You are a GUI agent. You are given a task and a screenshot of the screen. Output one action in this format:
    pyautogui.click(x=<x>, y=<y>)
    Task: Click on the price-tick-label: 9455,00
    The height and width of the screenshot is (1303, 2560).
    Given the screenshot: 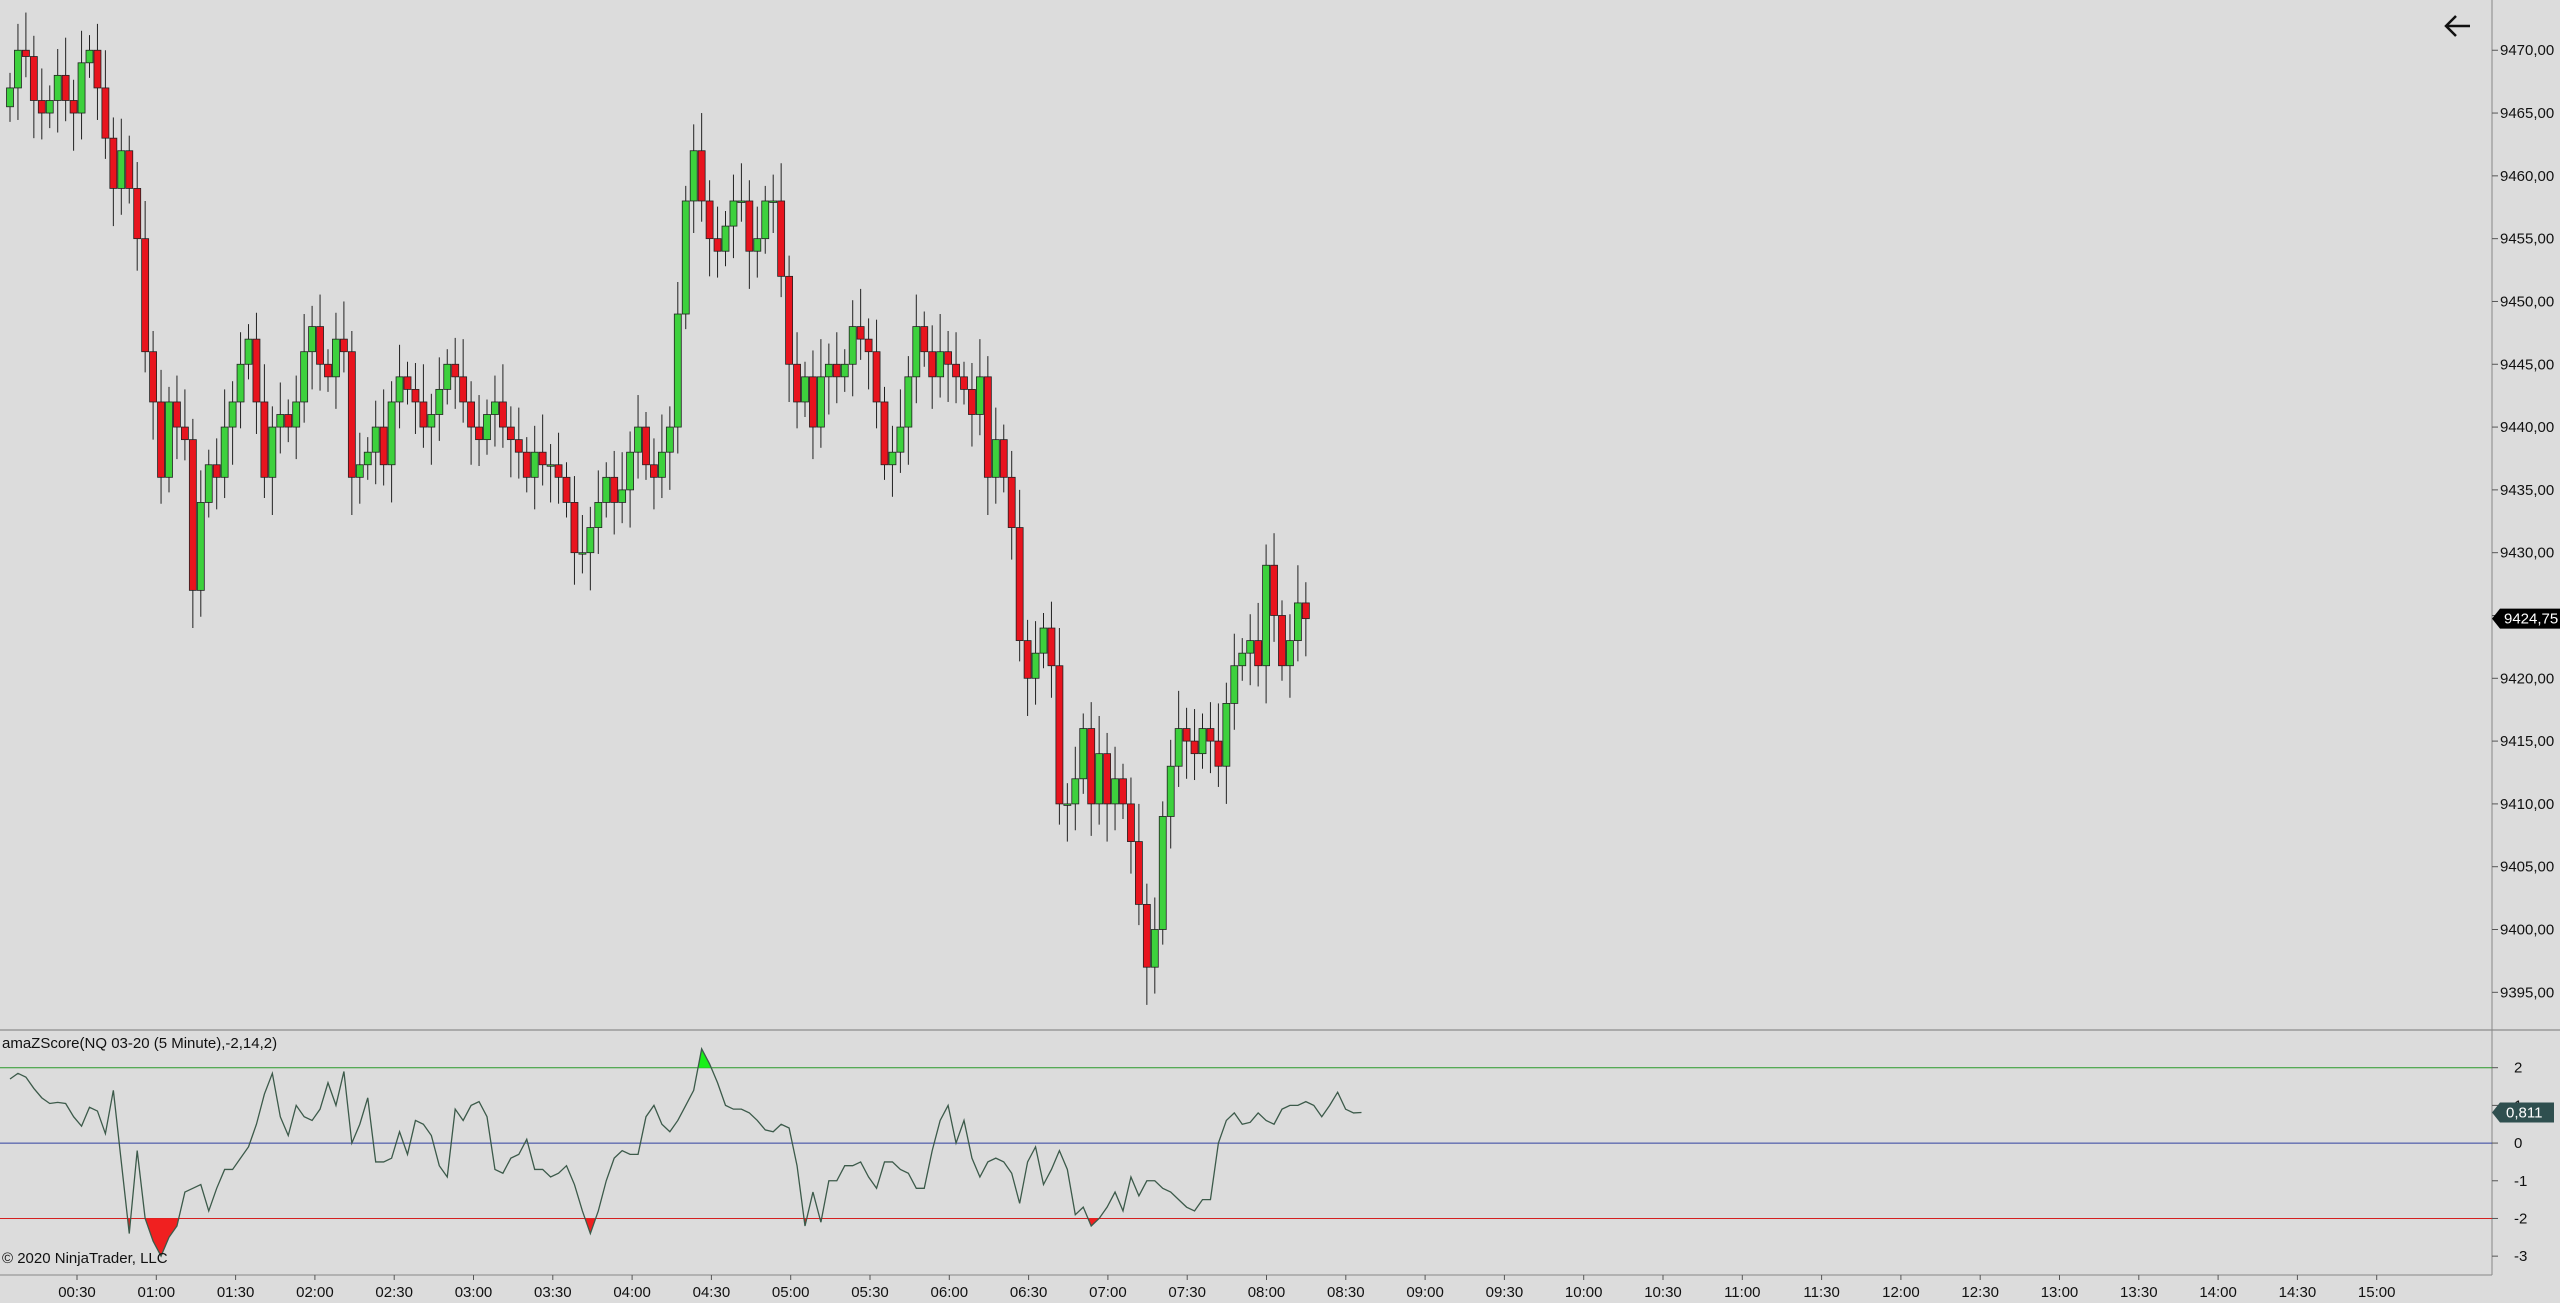 What is the action you would take?
    pyautogui.click(x=2527, y=239)
    